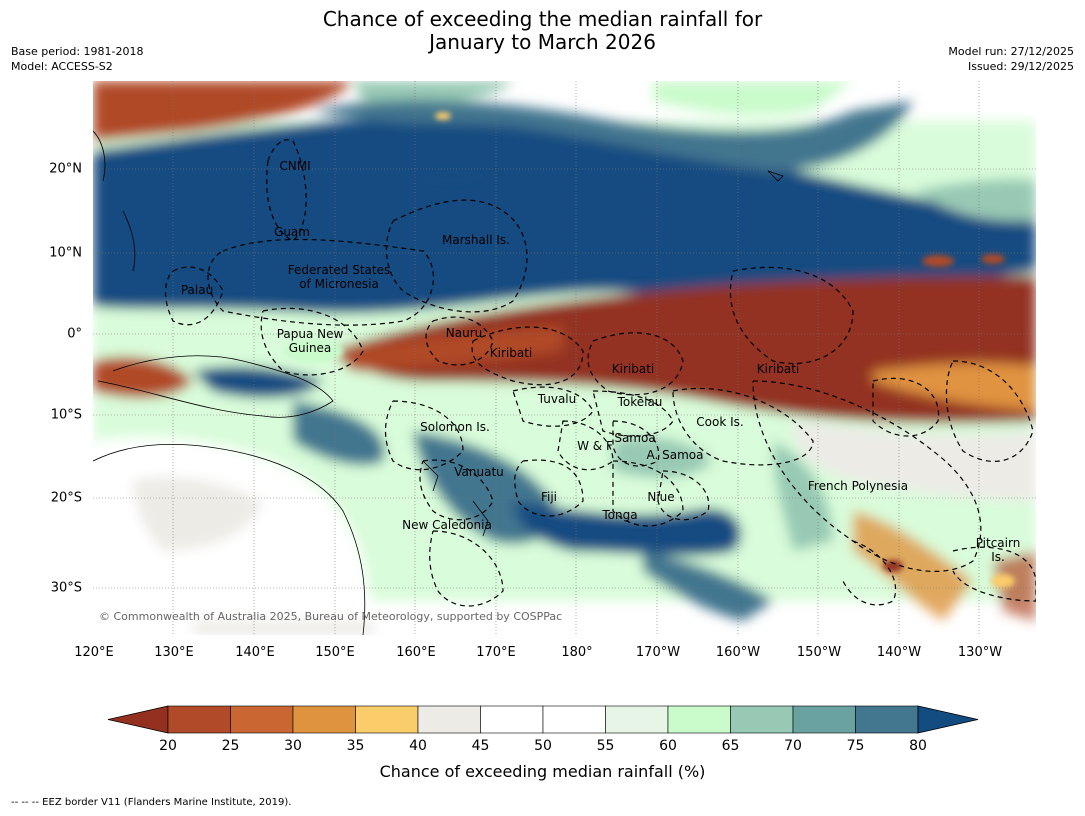  I want to click on label-kiribati-central: Kiribati, so click(633, 369).